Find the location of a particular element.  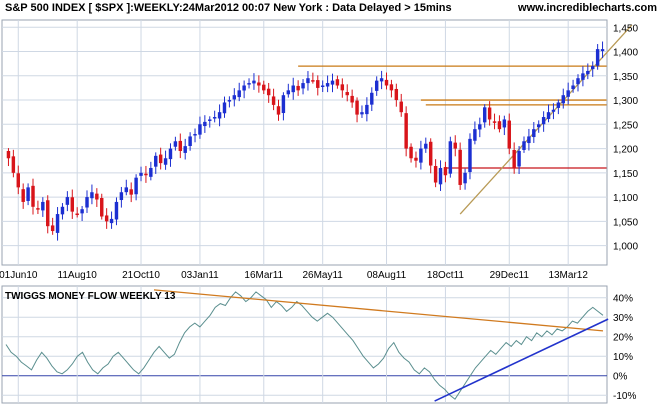

price-x-tick-label: 01Jun10 is located at coordinates (19, 275).